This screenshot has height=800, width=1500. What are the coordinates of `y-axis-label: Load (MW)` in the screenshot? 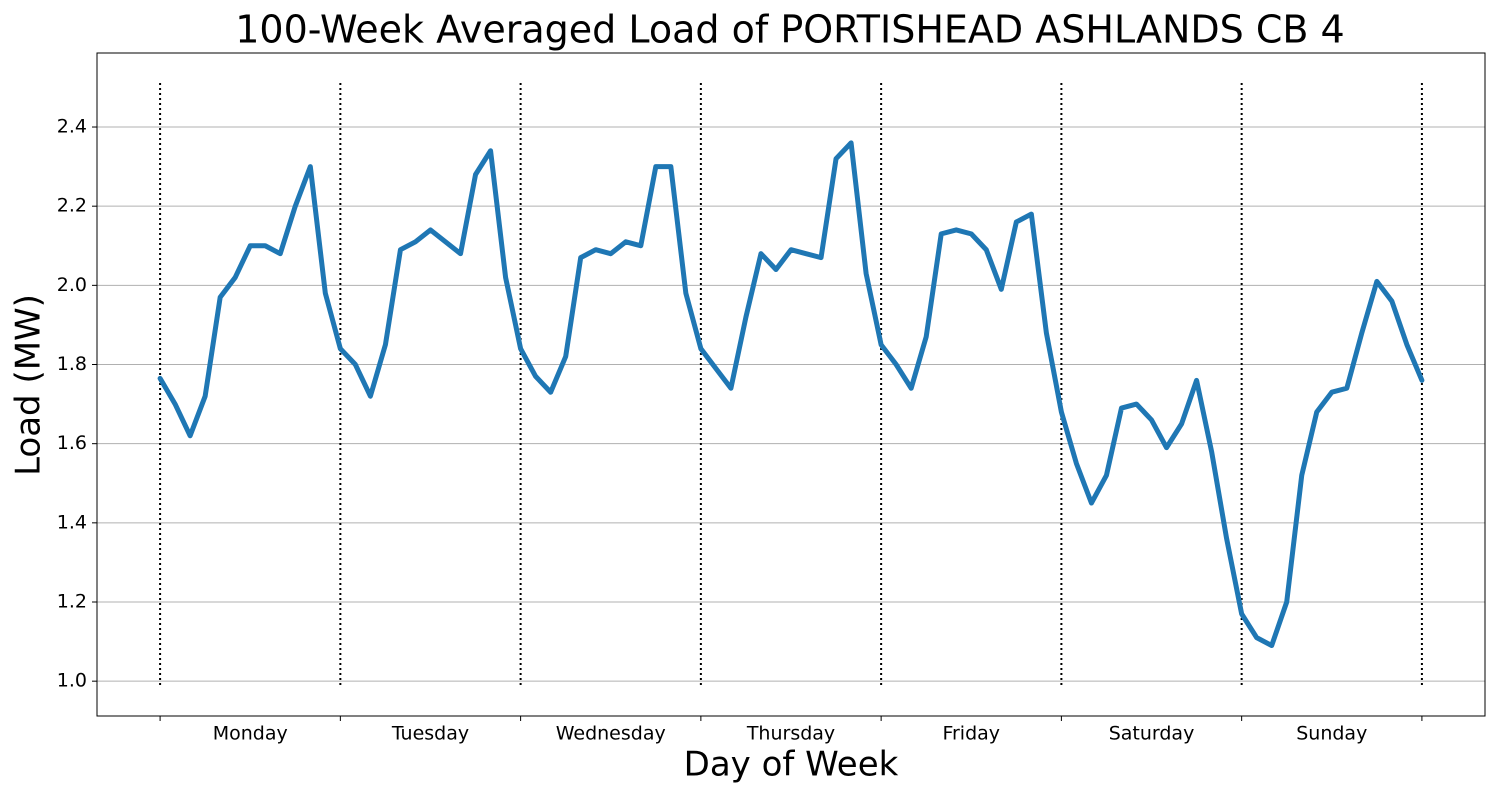 It's located at (29, 385).